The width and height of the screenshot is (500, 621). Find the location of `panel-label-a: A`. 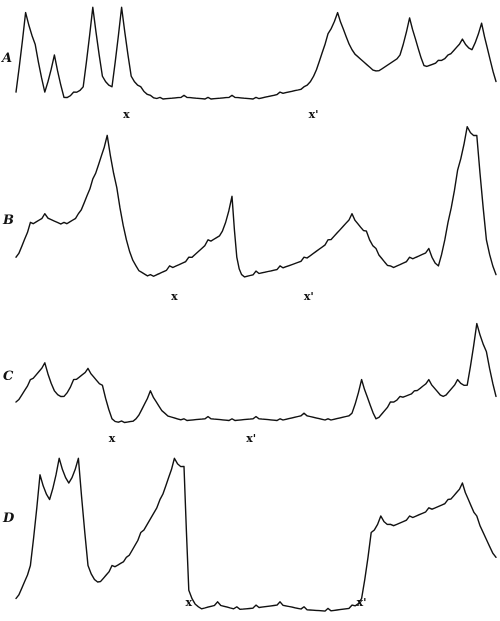

panel-label-a: A is located at coordinates (6, 58).